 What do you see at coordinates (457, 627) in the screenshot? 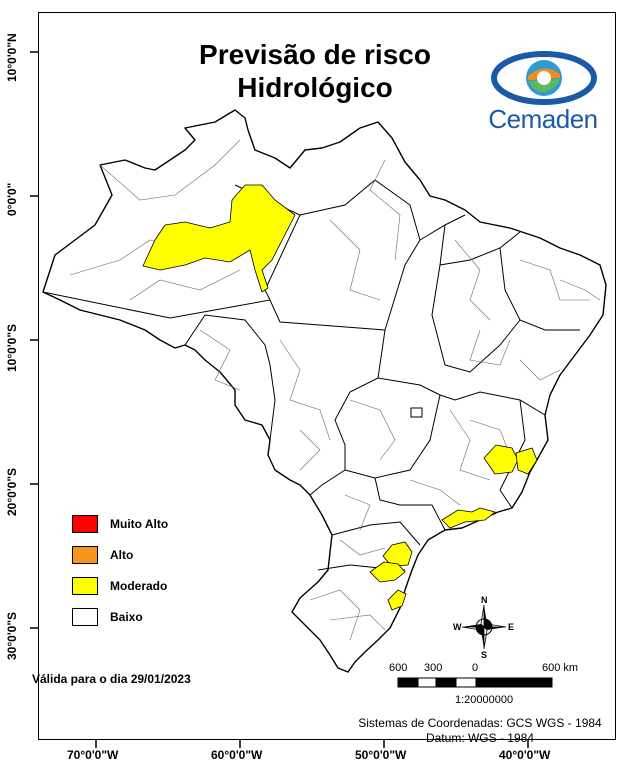
I see `compass-w: W` at bounding box center [457, 627].